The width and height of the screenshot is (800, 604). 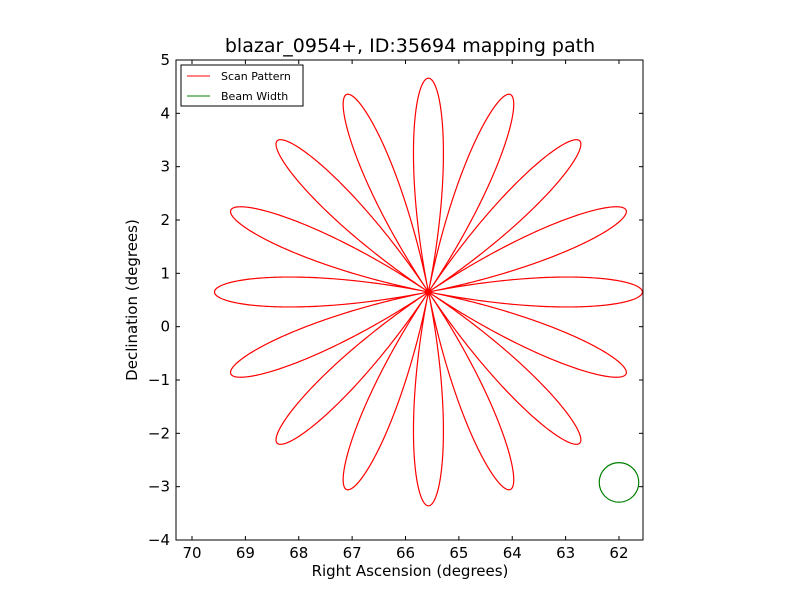 I want to click on x-tick-label: 62, so click(x=618, y=553).